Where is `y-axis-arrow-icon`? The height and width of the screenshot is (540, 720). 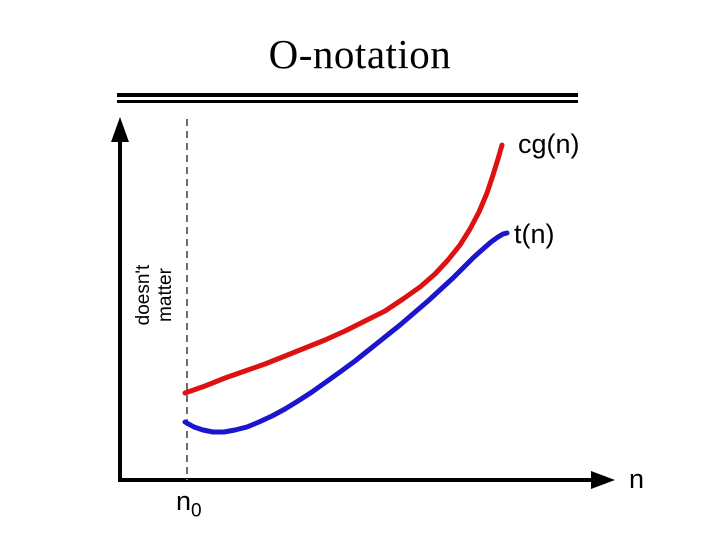 y-axis-arrow-icon is located at coordinates (120, 129).